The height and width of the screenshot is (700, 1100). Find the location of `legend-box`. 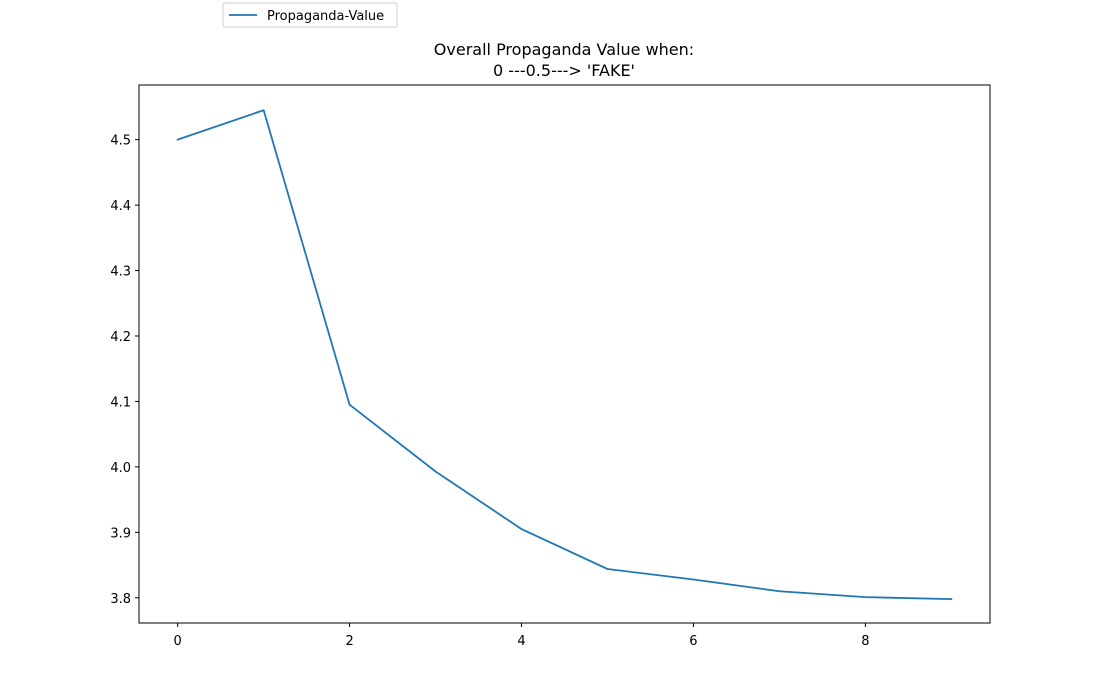

legend-box is located at coordinates (310, 15).